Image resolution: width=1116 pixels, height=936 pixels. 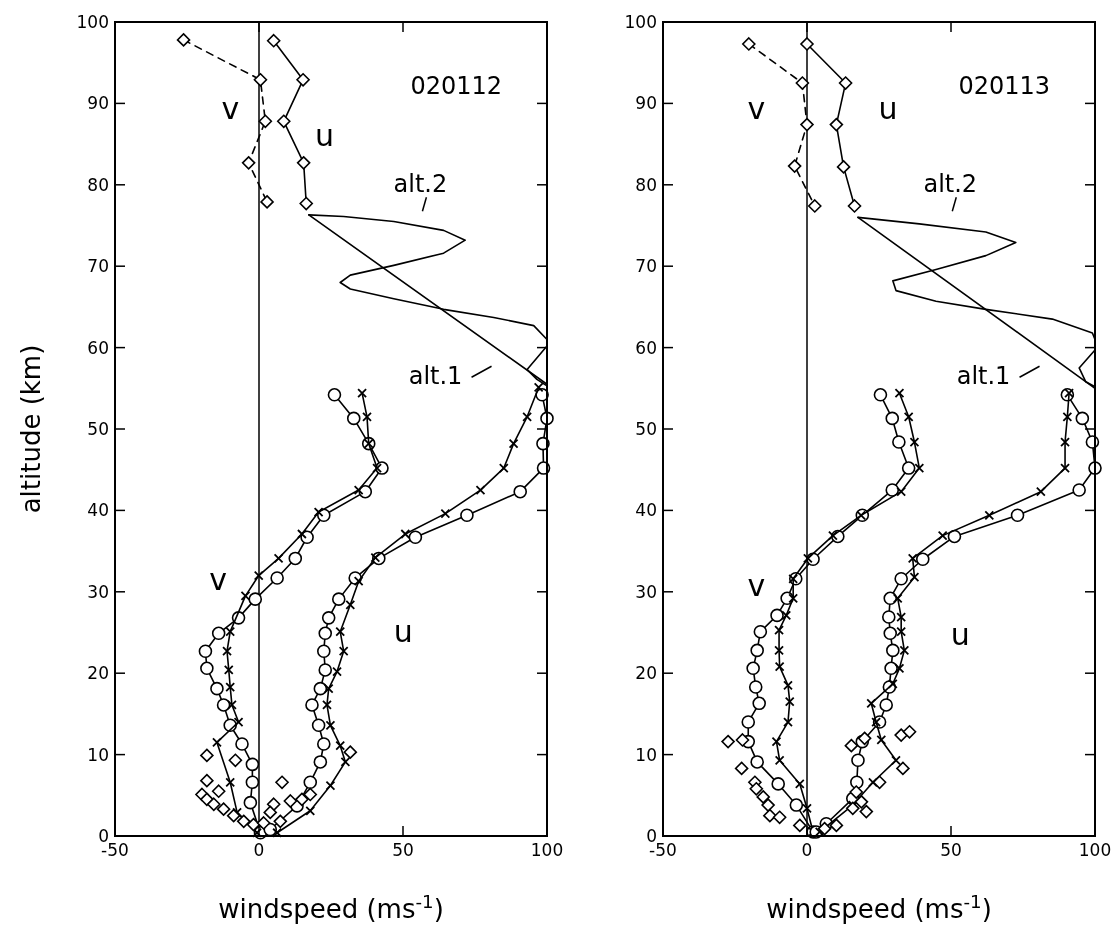 I want to click on annotation: 020112, so click(x=456, y=86).